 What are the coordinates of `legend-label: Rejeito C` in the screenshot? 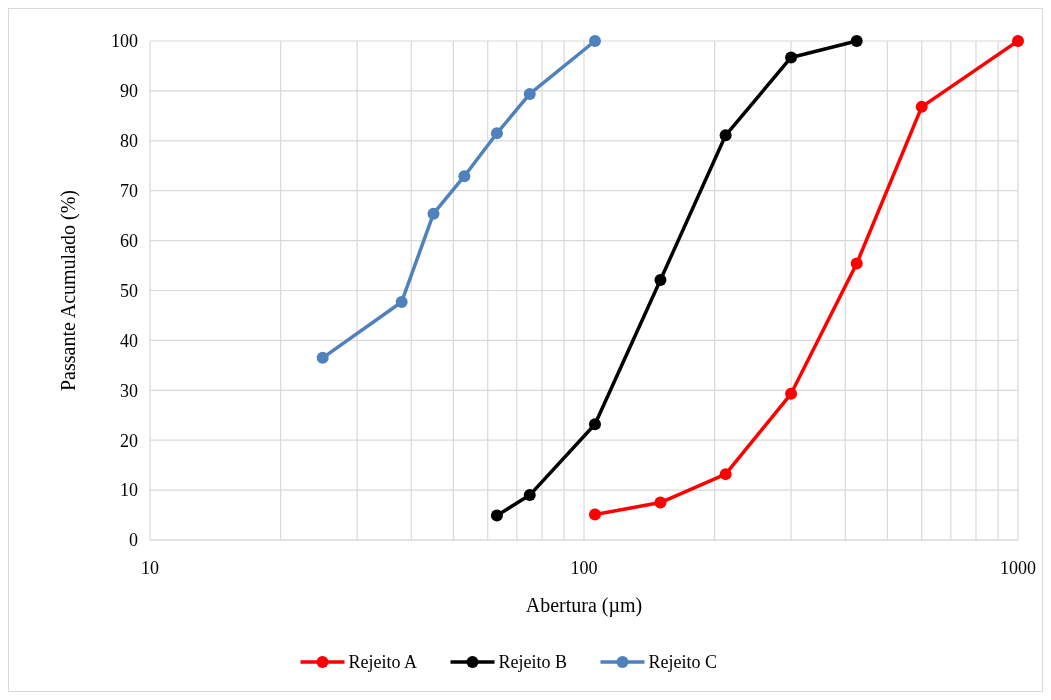 It's located at (682, 662).